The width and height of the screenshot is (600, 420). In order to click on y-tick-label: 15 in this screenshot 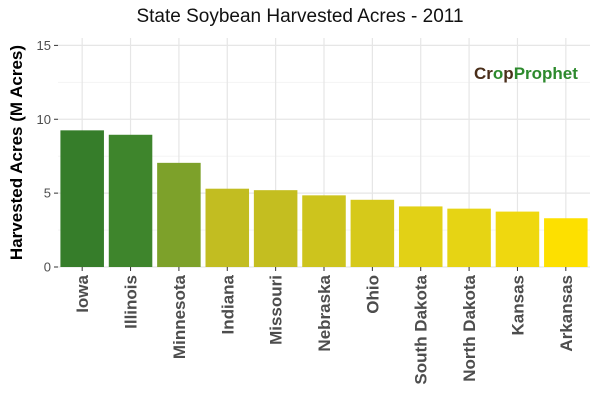, I will do `click(44, 45)`.